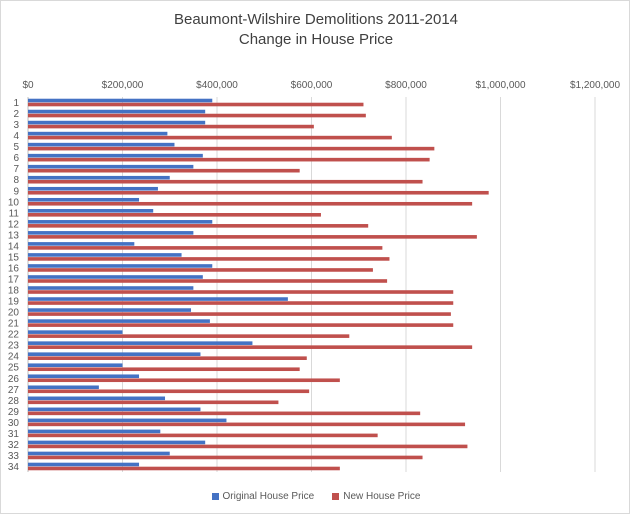 This screenshot has width=630, height=515. I want to click on y-tick-label: 6, so click(16, 158).